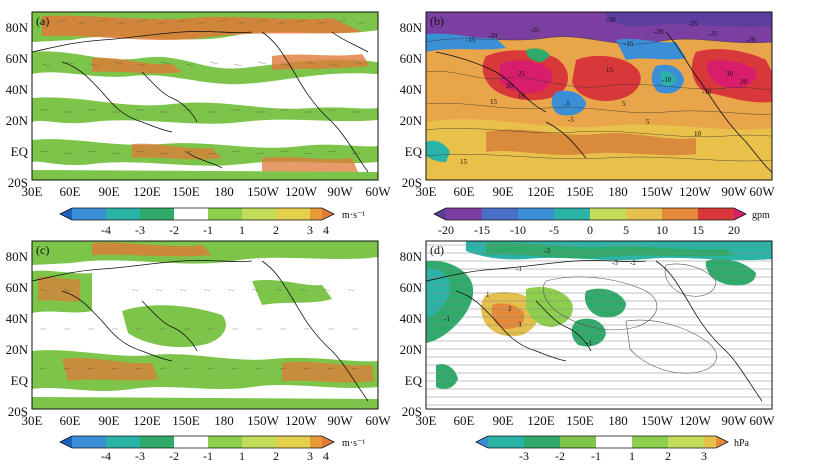  I want to click on colorbar-tick: 20, so click(734, 230).